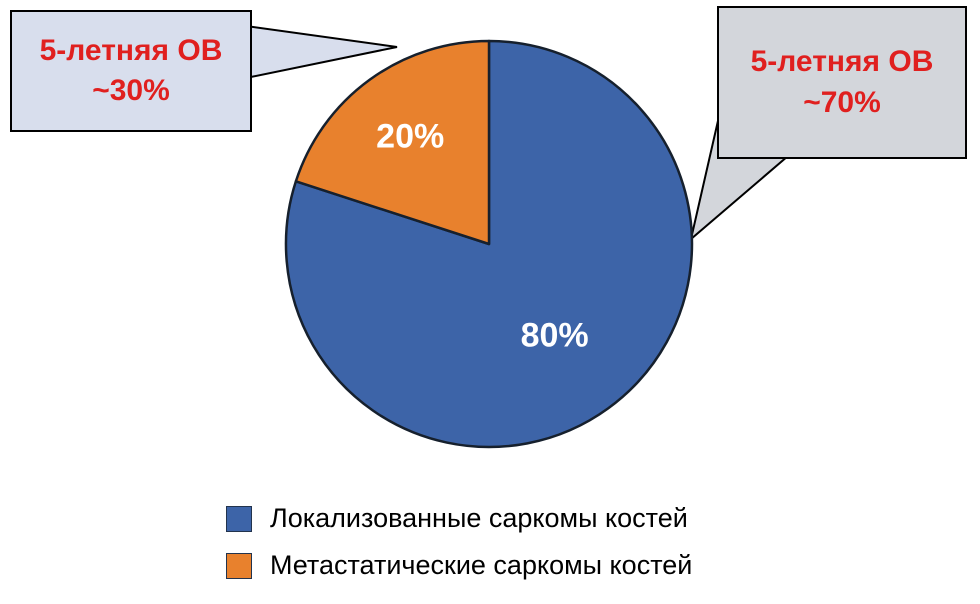 The height and width of the screenshot is (604, 980). I want to click on legend-label-metastatic: Метастатические саркомы костей, so click(481, 565).